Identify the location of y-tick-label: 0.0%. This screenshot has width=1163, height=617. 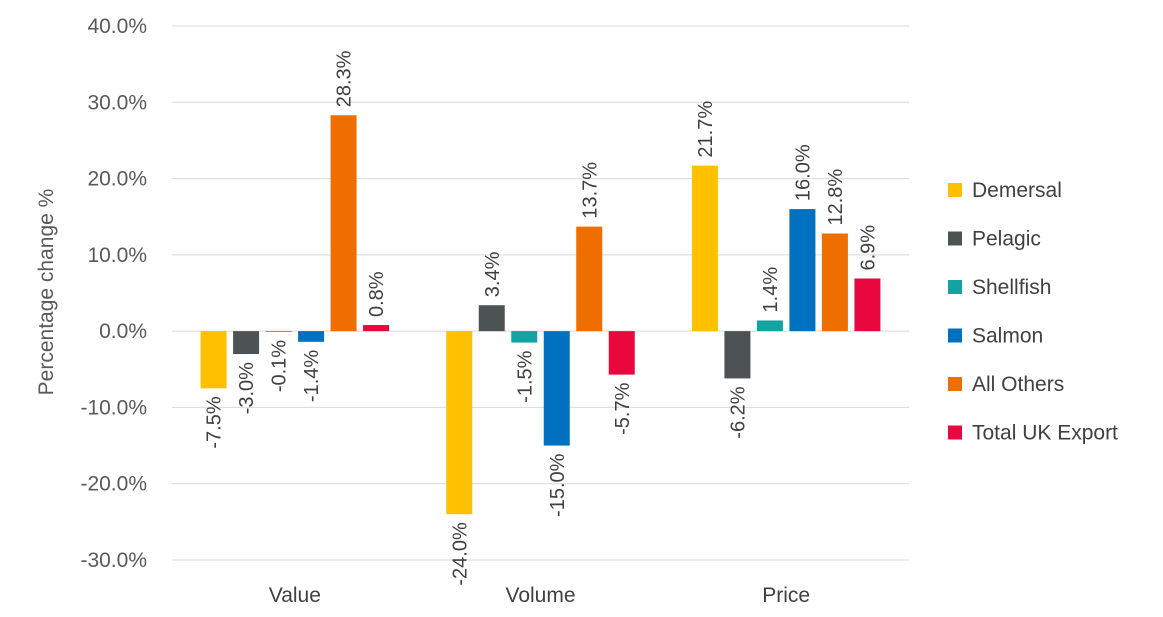
(123, 331).